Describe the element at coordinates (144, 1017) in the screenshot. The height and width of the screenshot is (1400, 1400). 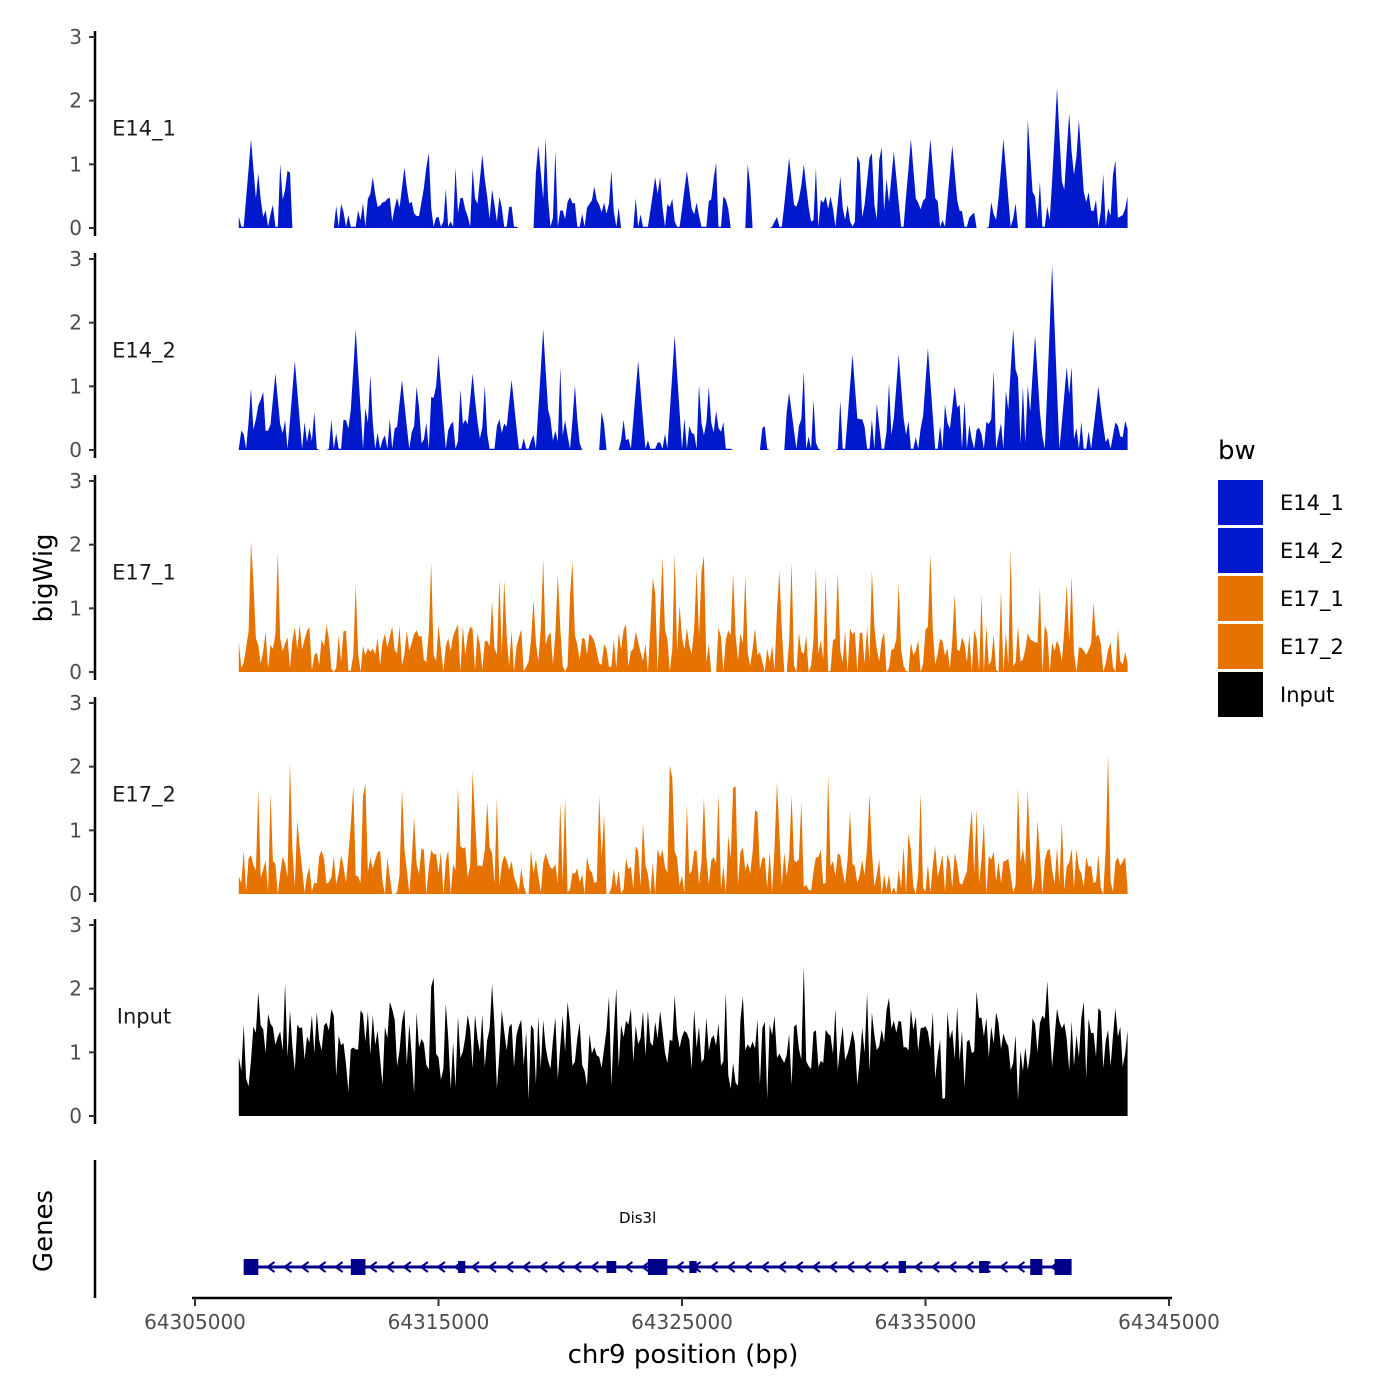
I see `track-label: Input` at that location.